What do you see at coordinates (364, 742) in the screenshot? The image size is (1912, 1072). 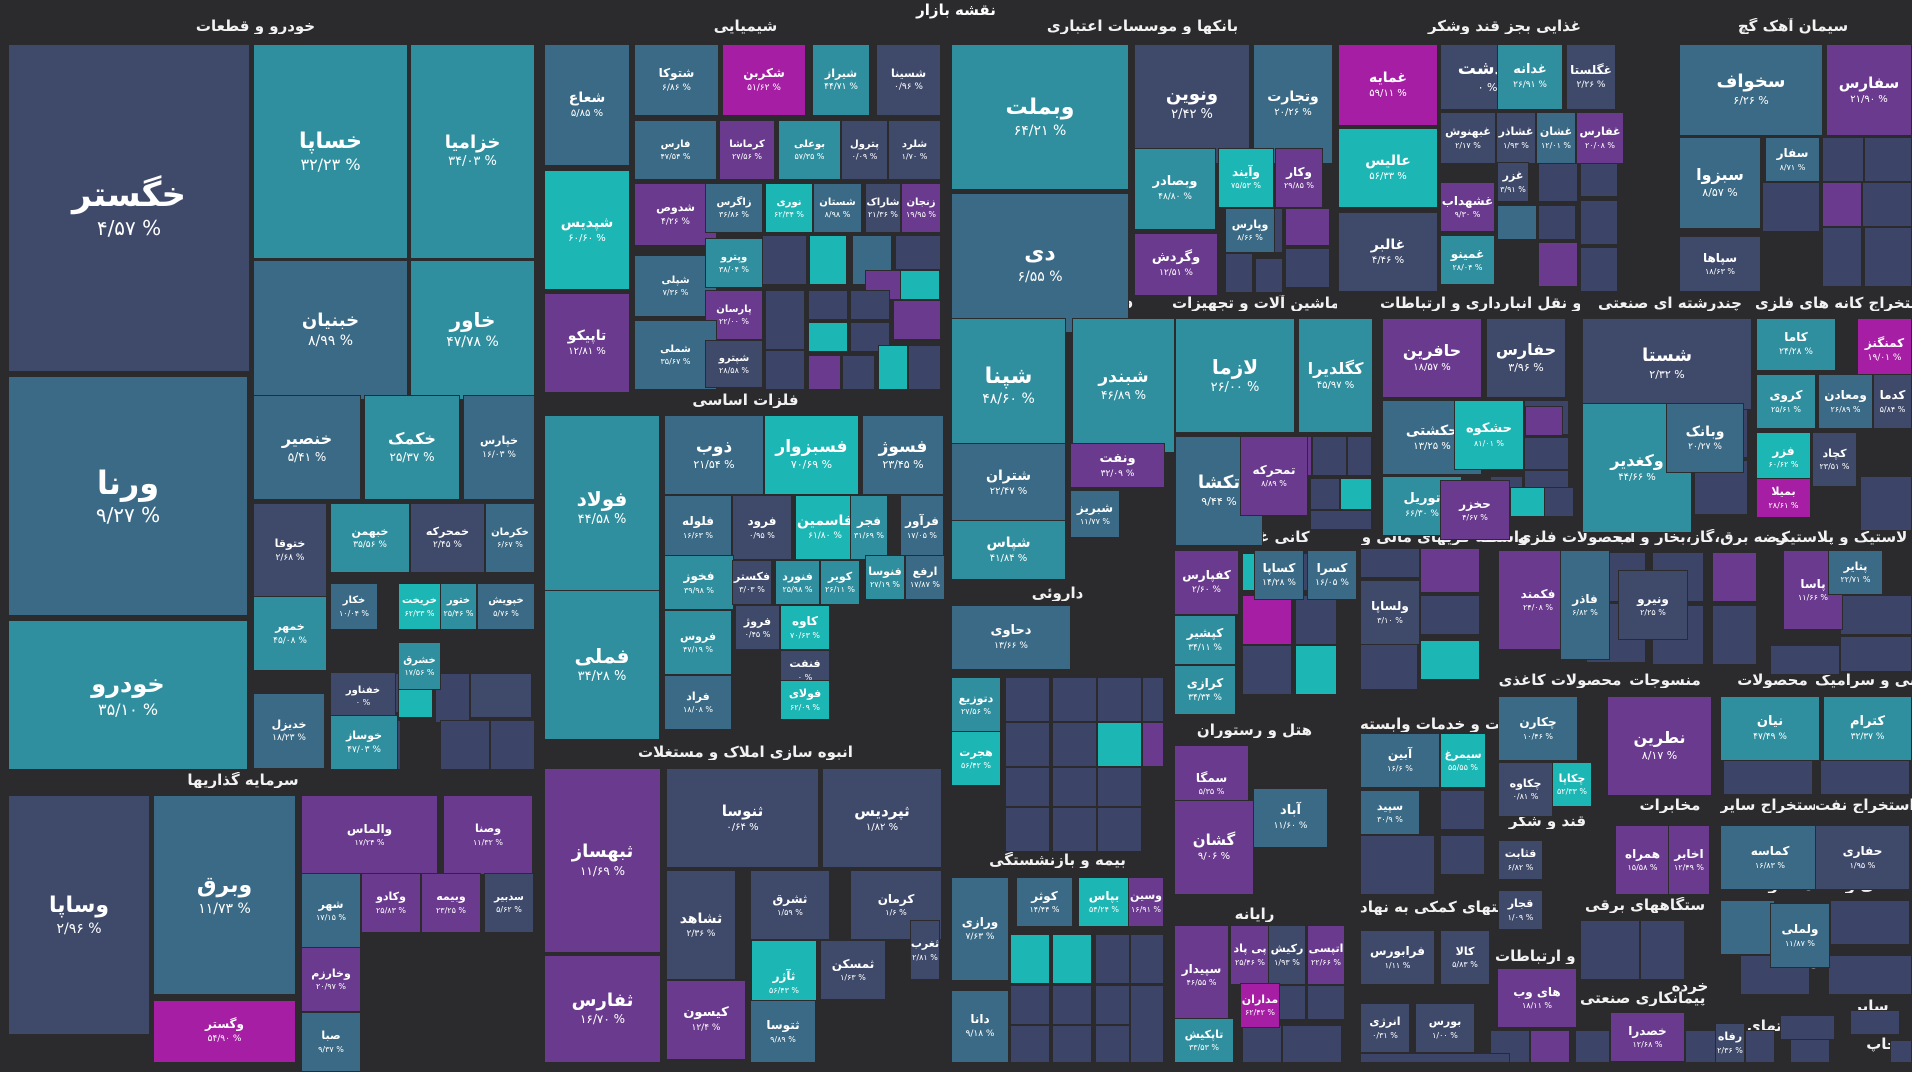 I see `stock-cell: خوساز ۴۷/۰۳ %` at bounding box center [364, 742].